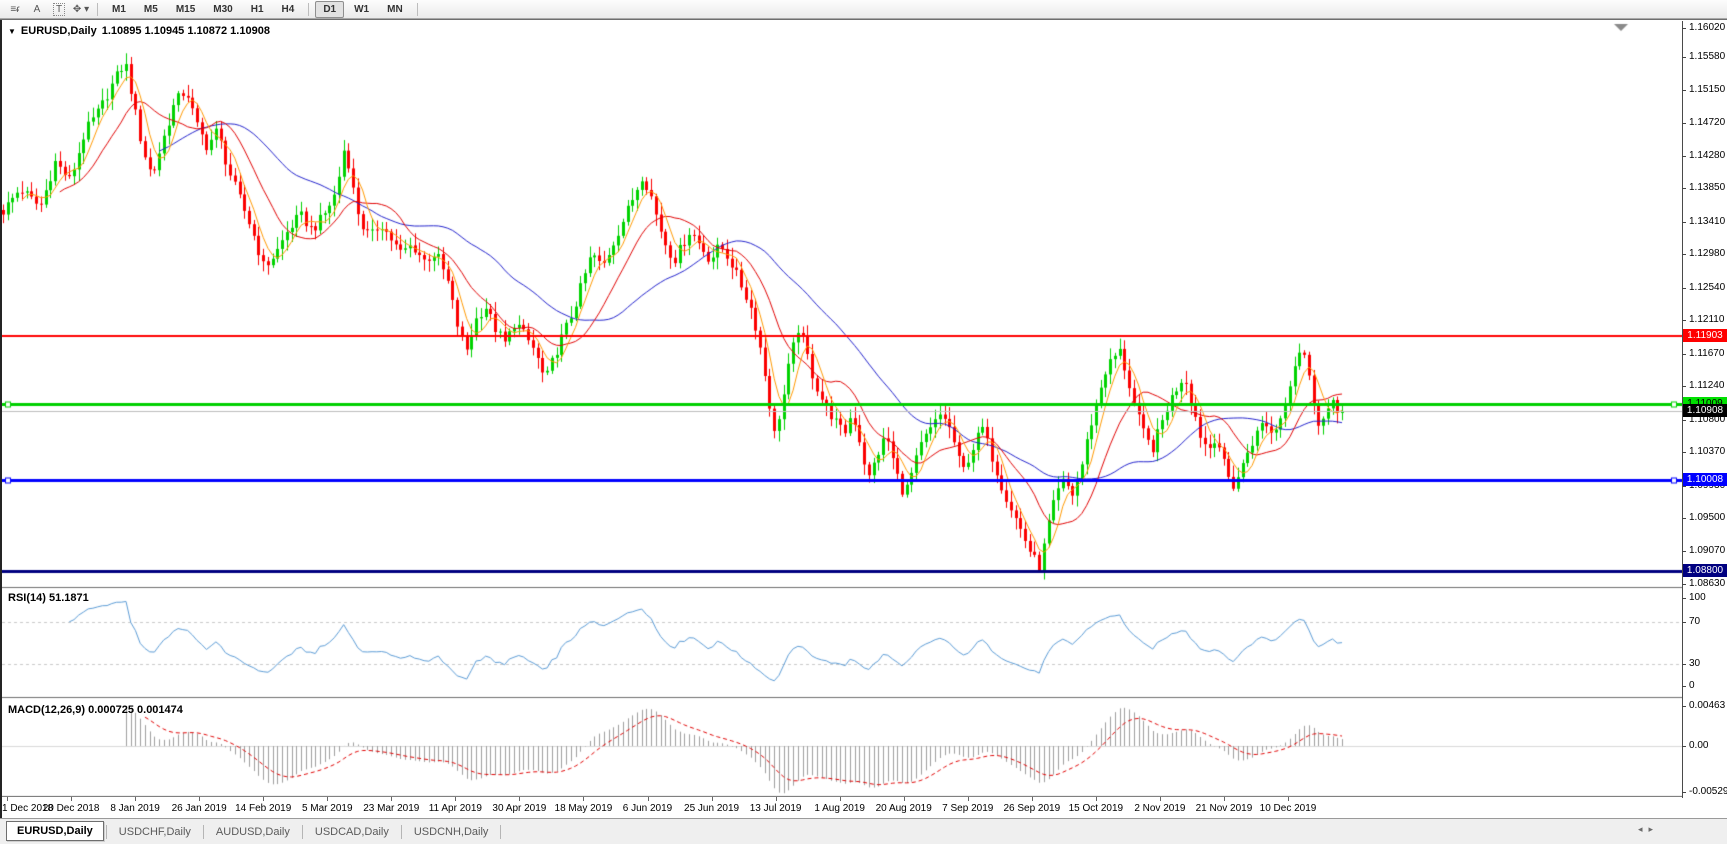 The height and width of the screenshot is (844, 1727). I want to click on date-label: 13 Jul 2019, so click(775, 808).